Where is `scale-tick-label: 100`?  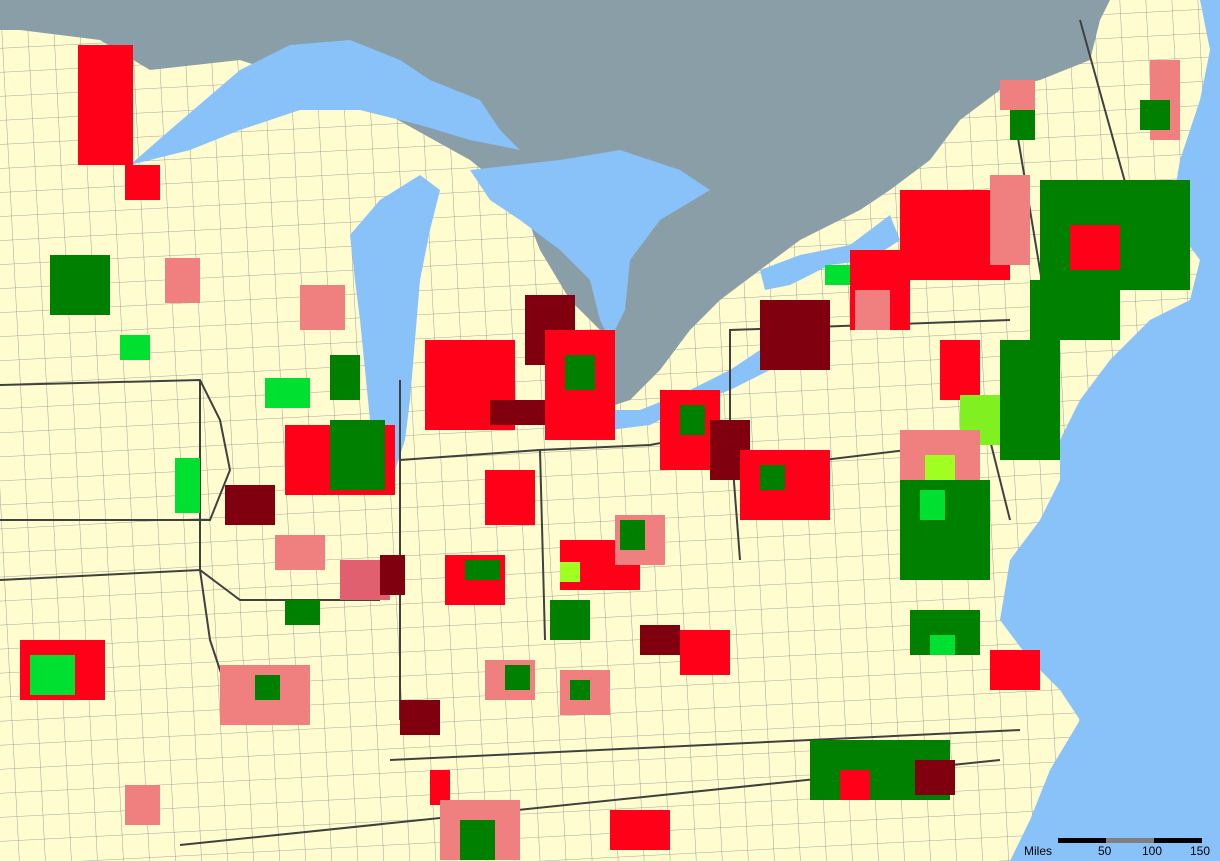 scale-tick-label: 100 is located at coordinates (1152, 851).